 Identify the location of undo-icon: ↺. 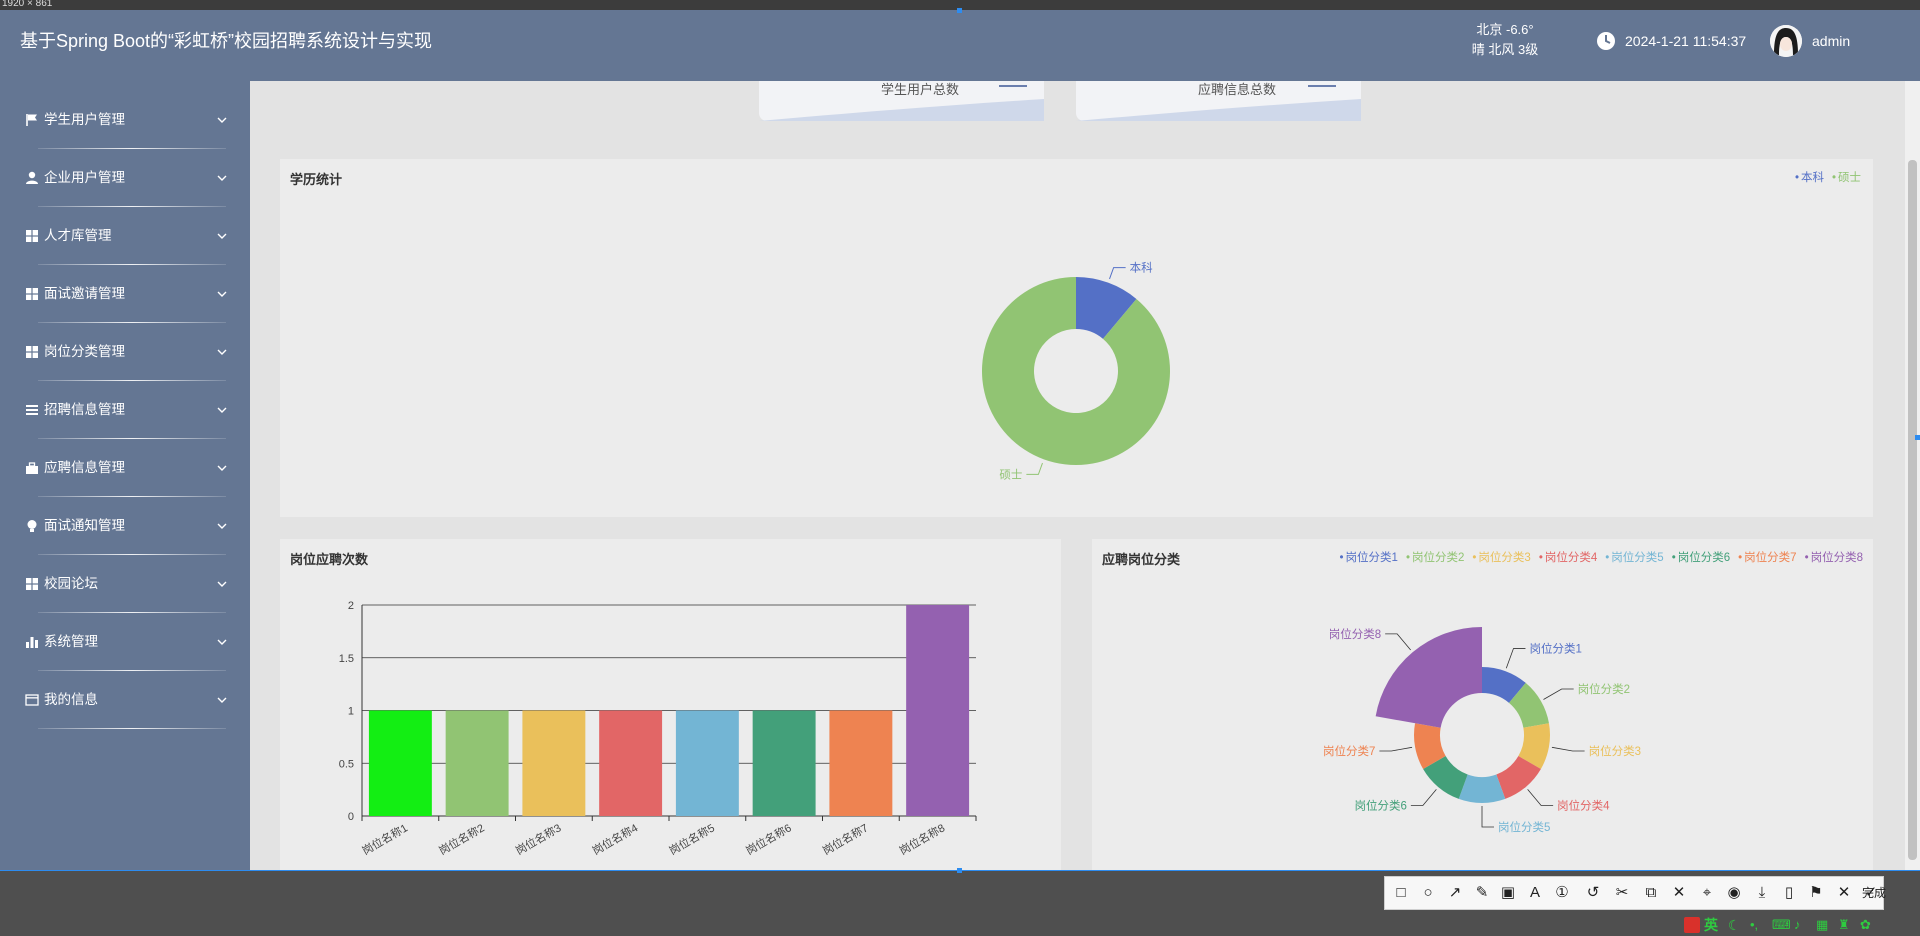
(1593, 892).